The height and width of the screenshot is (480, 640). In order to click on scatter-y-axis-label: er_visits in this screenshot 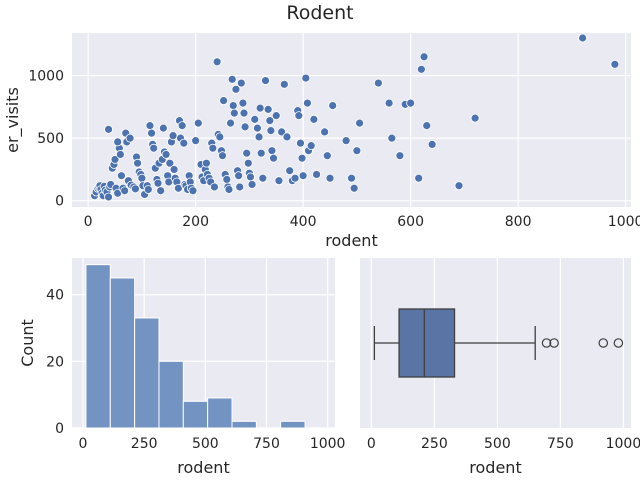, I will do `click(13, 120)`.